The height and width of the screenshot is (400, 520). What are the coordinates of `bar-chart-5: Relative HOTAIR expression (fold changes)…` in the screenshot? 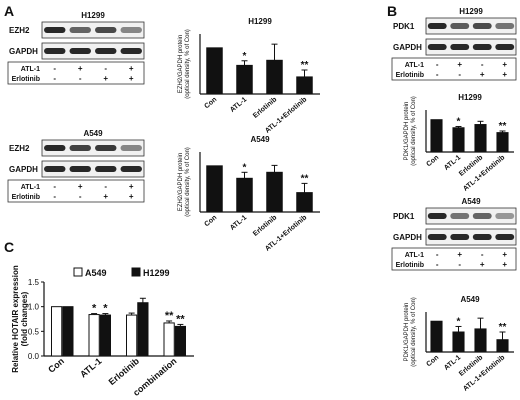 It's located at (102, 331).